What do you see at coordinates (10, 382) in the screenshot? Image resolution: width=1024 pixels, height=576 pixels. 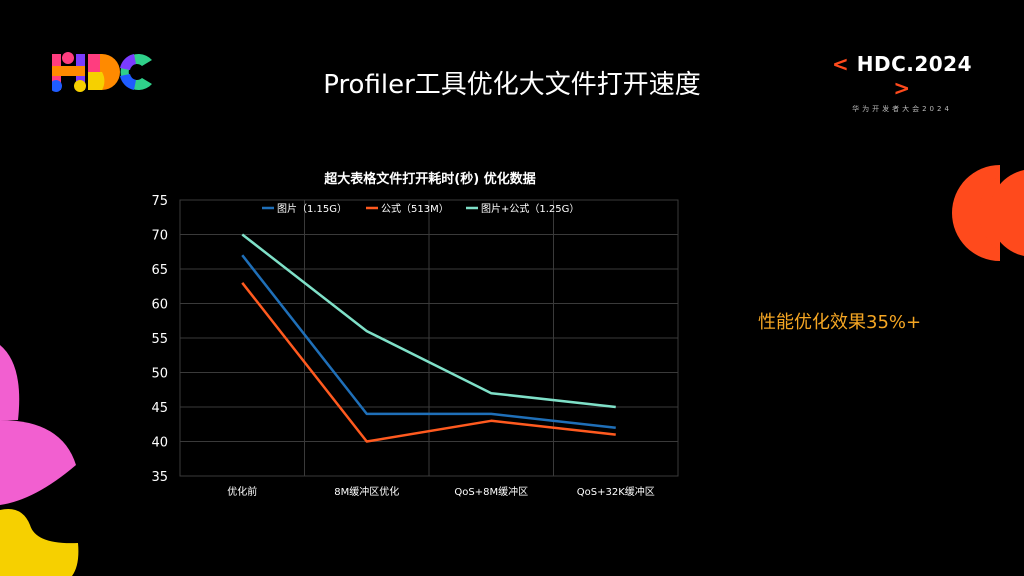 I see `pink-shape-top` at bounding box center [10, 382].